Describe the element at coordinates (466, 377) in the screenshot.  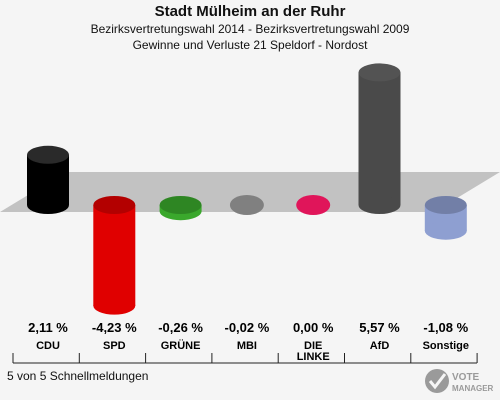
I see `logo-text-vote: VOTE` at that location.